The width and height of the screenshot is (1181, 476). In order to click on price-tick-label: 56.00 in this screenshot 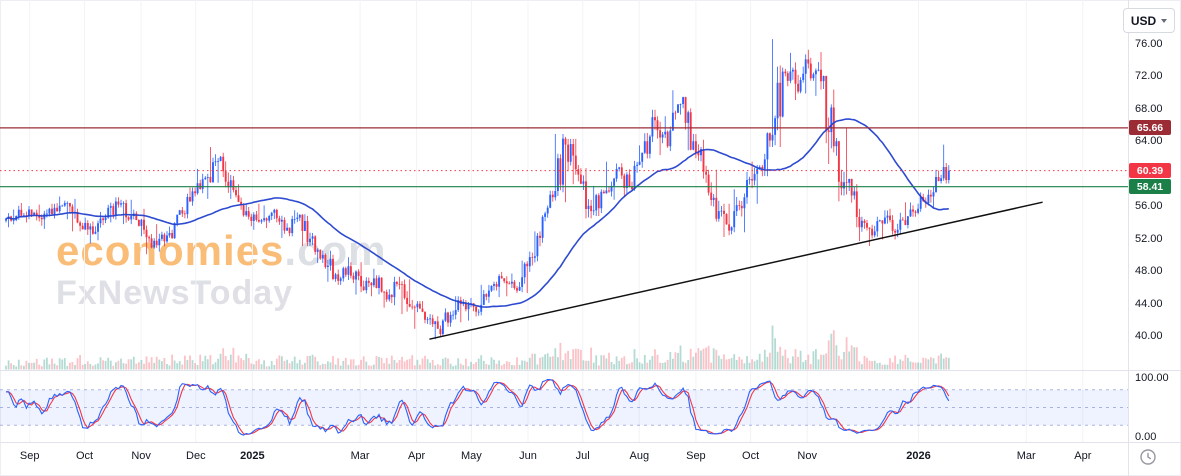, I will do `click(1149, 206)`.